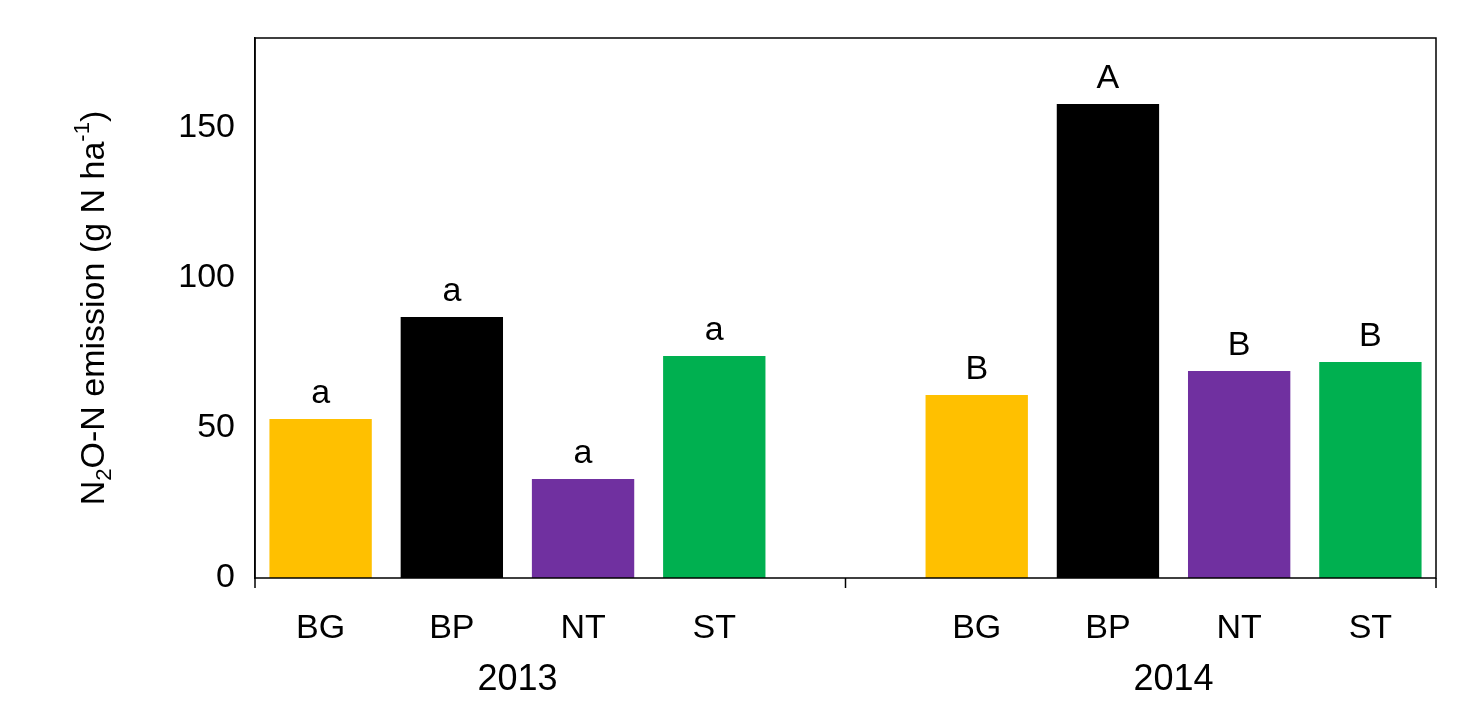 The height and width of the screenshot is (711, 1471). I want to click on y-tick-label: 0, so click(225, 575).